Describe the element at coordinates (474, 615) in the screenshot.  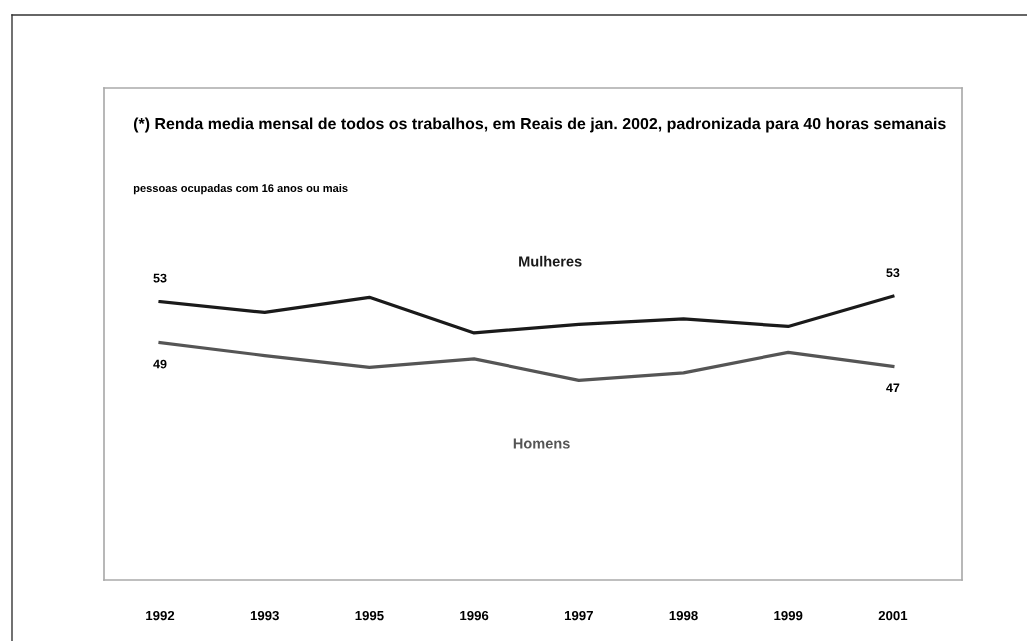
I see `x-tick-label: 1996` at that location.